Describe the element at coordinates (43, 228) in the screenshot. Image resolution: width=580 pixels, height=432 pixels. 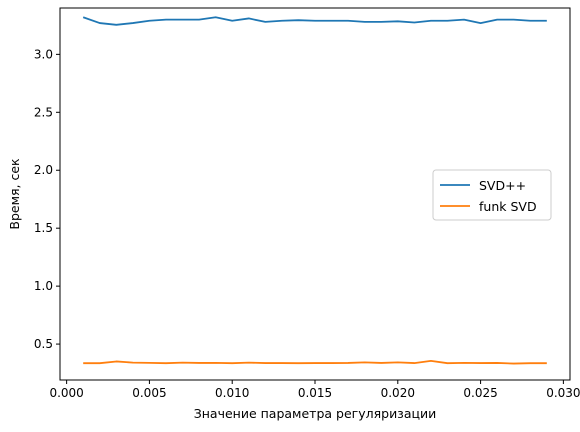
I see `y-tick-label: 1.5` at that location.